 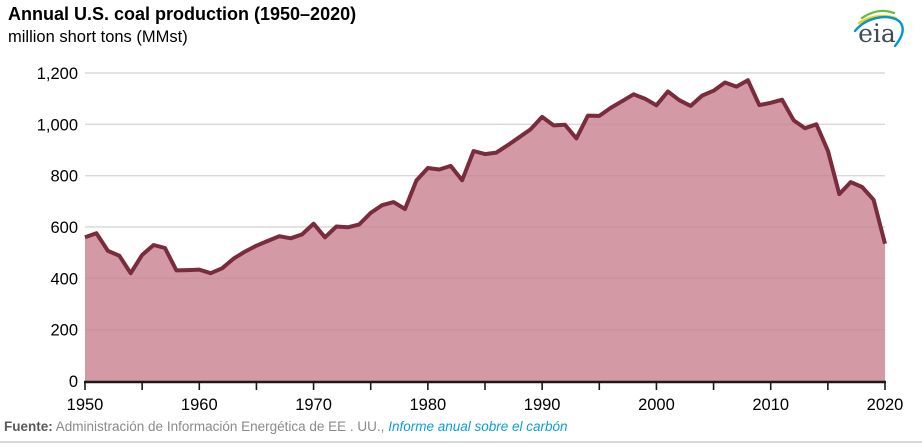 I want to click on x-tick-label: 2020, so click(x=885, y=405).